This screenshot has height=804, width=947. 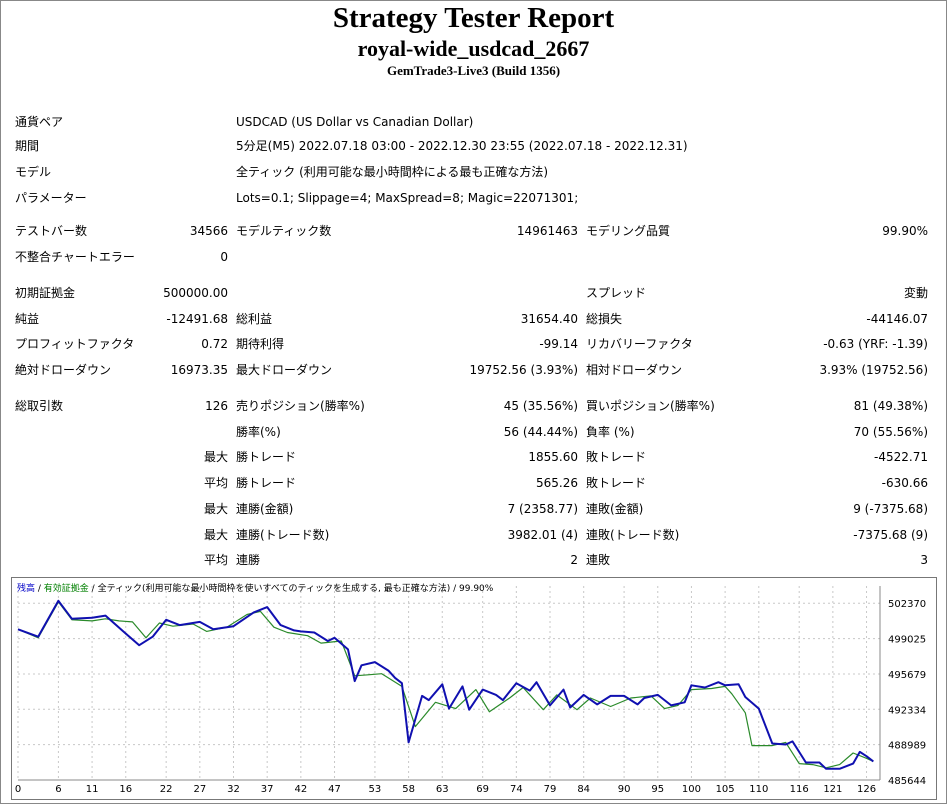 What do you see at coordinates (905, 231) in the screenshot?
I see `quality-value: 99.90%` at bounding box center [905, 231].